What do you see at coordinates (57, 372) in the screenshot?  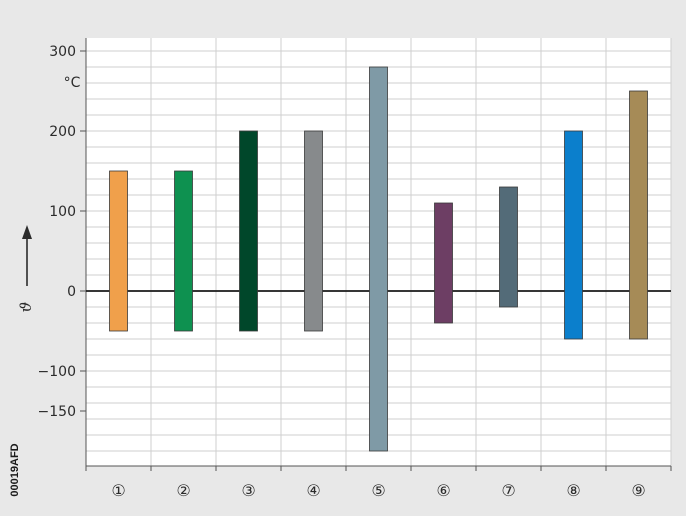 I see `y-tick-label: −100` at bounding box center [57, 372].